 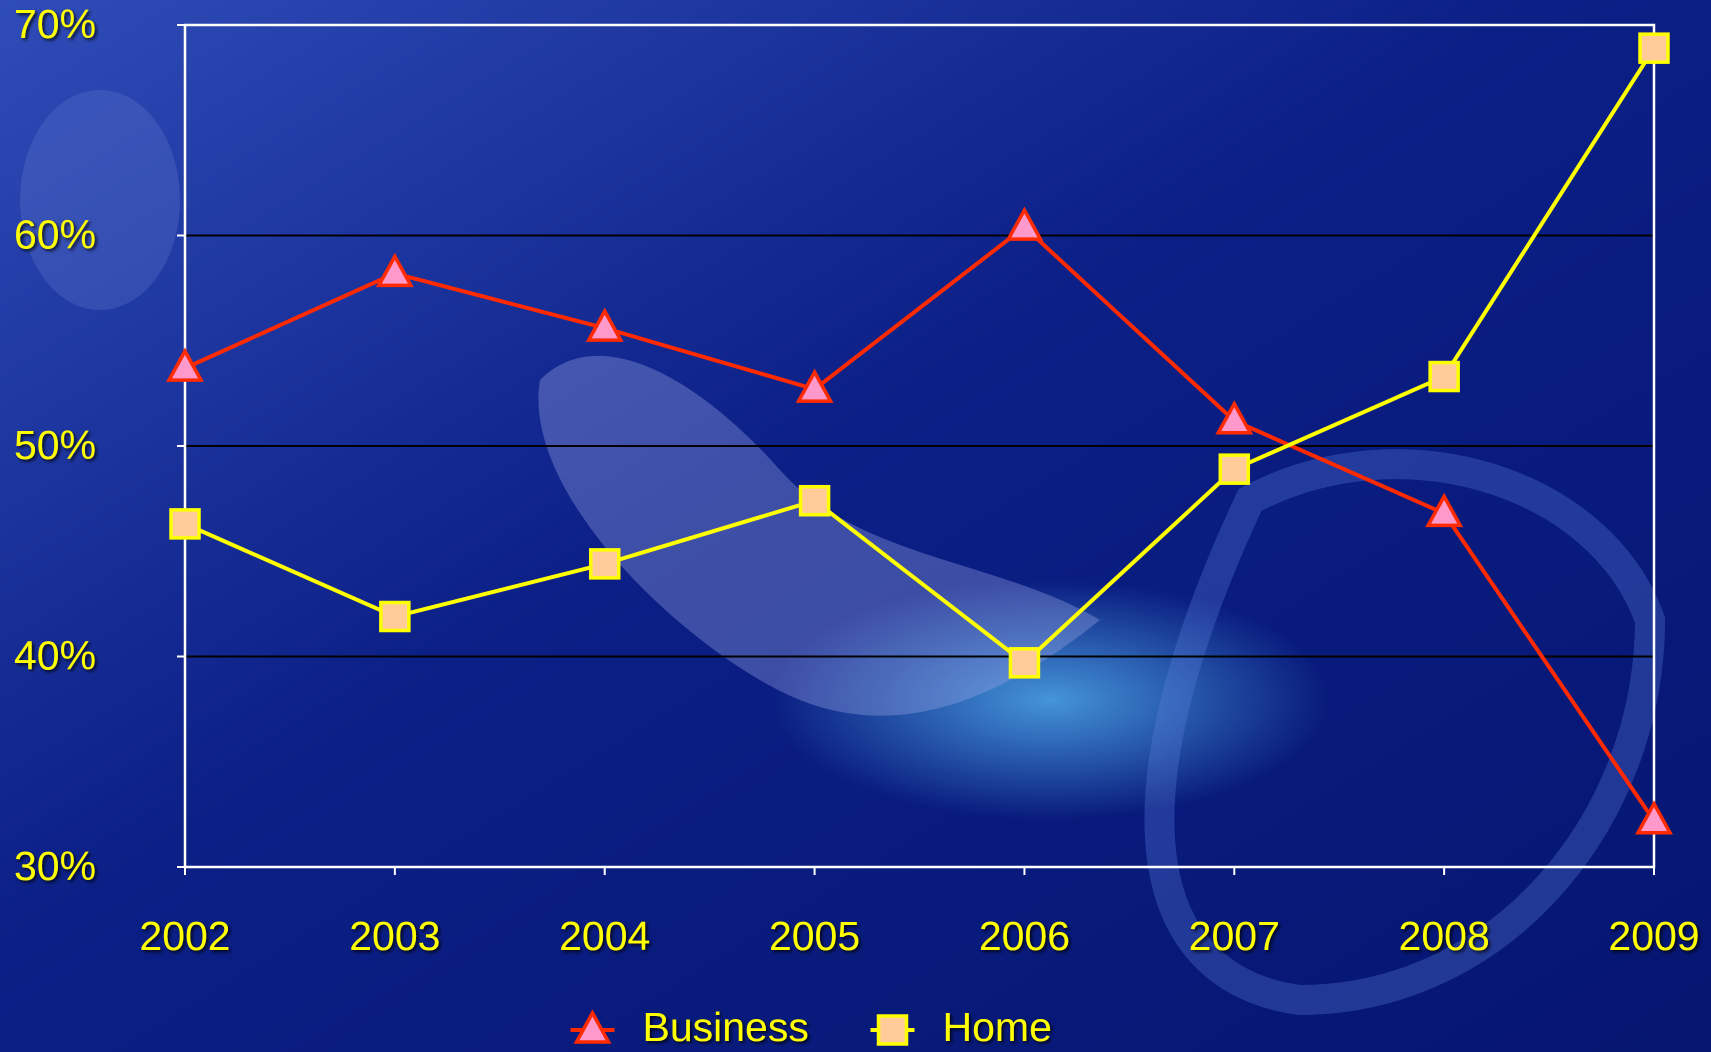 I want to click on legend-item: Home, so click(x=961, y=1027).